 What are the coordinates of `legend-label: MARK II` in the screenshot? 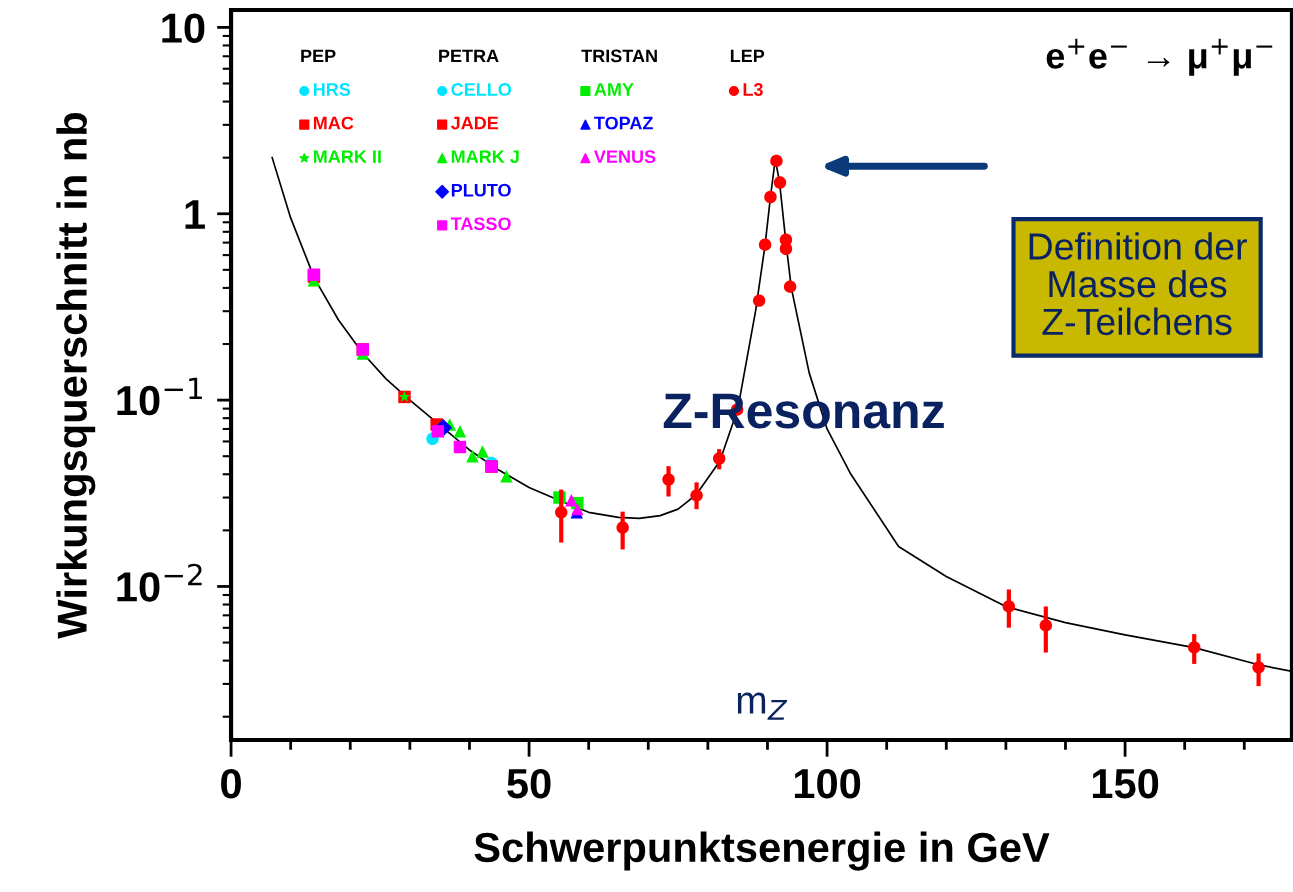 It's located at (347, 156).